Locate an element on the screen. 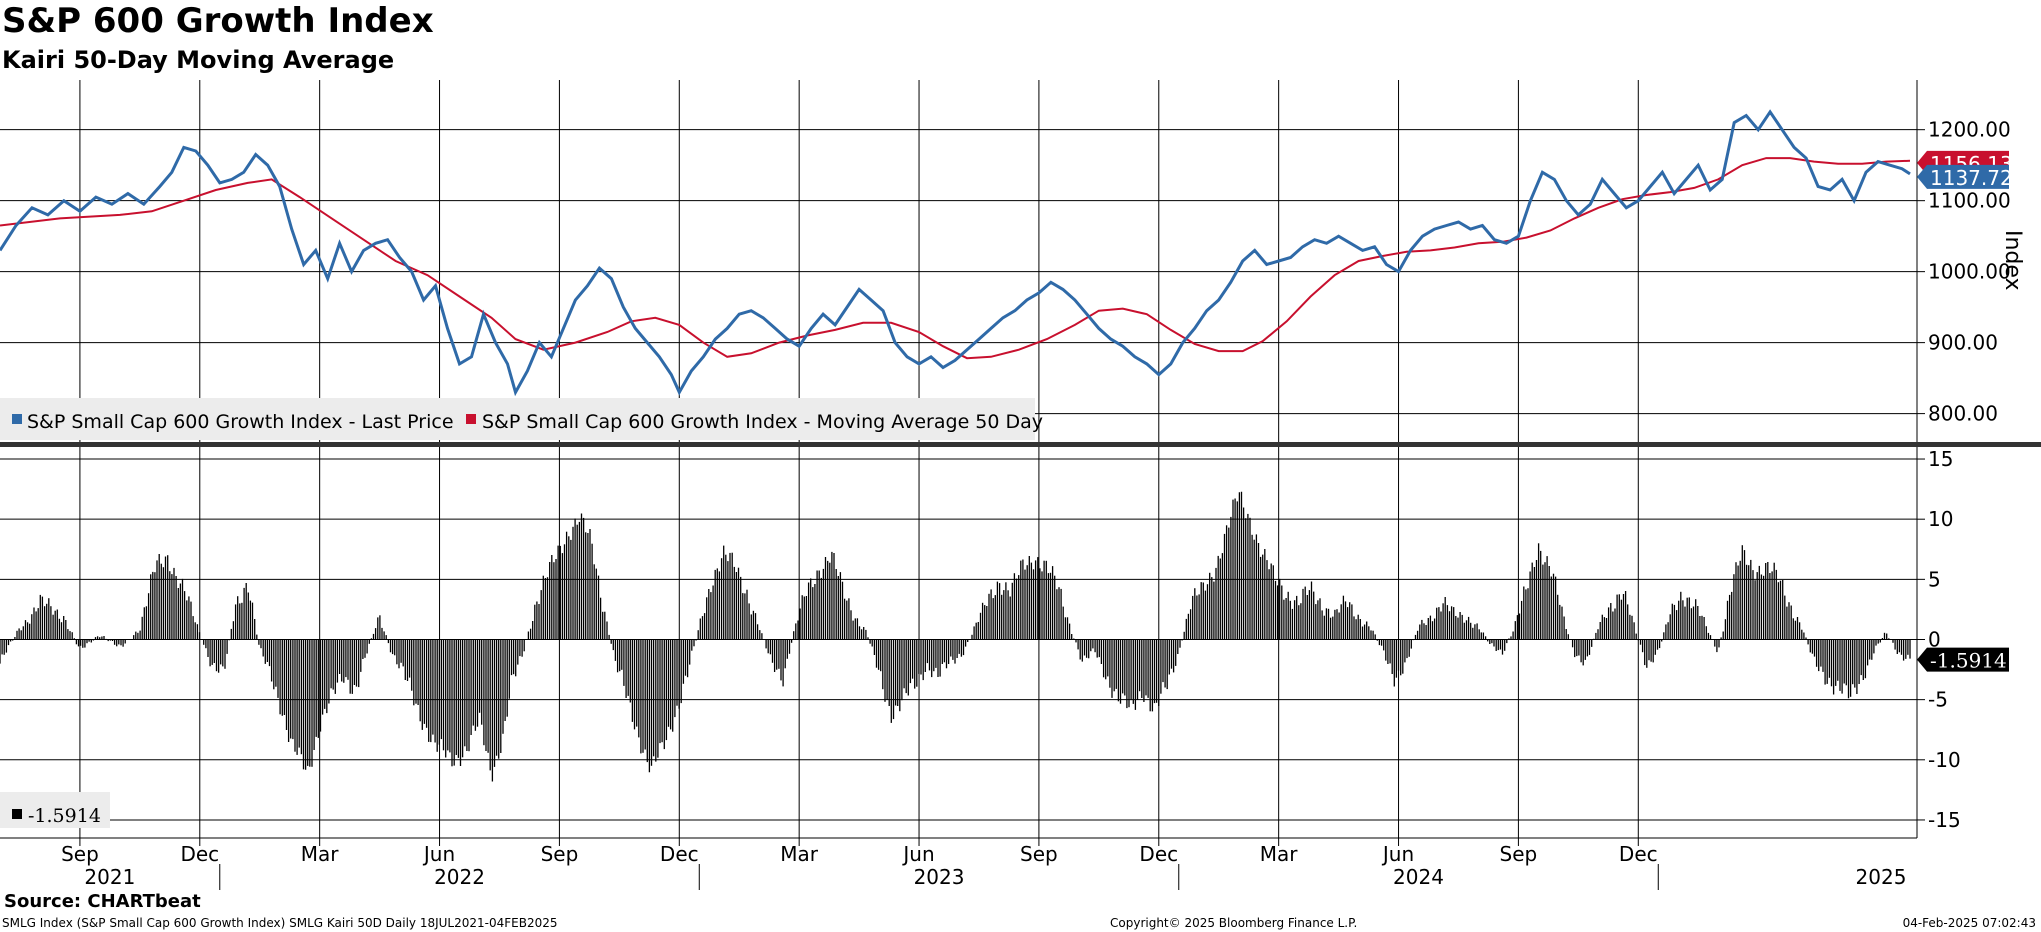 The height and width of the screenshot is (932, 2041). kairi-ytick-label-6: 15 is located at coordinates (1940, 459).